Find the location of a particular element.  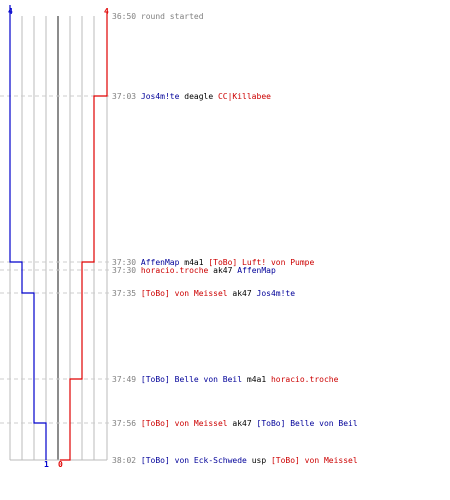

kill-log-entry: 37:03 Jos4m!te deagle CC|Killabee is located at coordinates (191, 96).